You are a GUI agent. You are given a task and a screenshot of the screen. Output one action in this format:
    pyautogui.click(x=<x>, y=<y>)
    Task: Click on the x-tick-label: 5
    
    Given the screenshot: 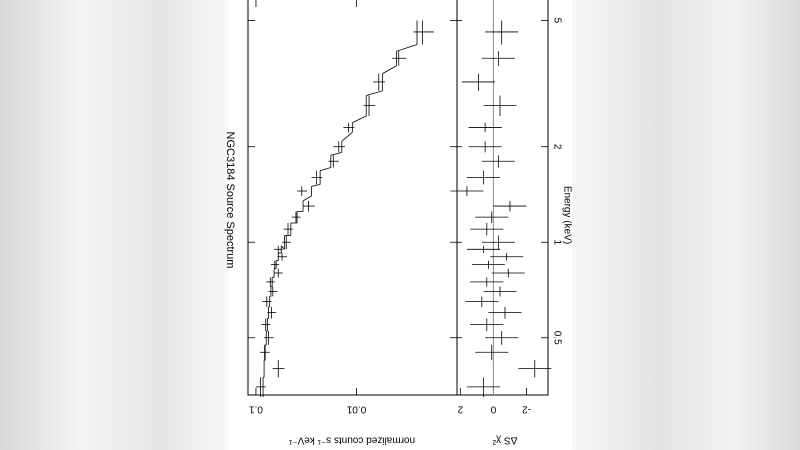 What is the action you would take?
    pyautogui.click(x=556, y=21)
    